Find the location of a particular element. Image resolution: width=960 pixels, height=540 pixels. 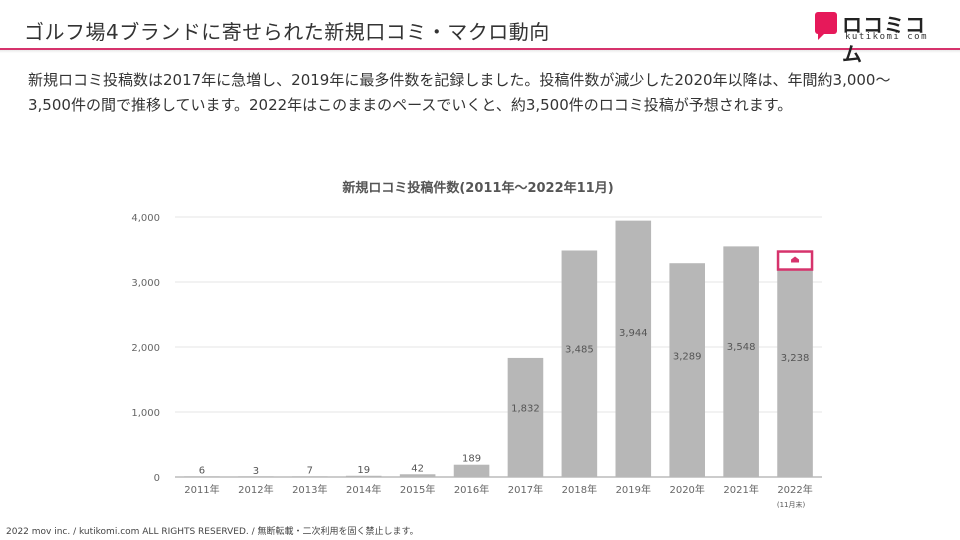

speech-bubble-icon is located at coordinates (826, 26).